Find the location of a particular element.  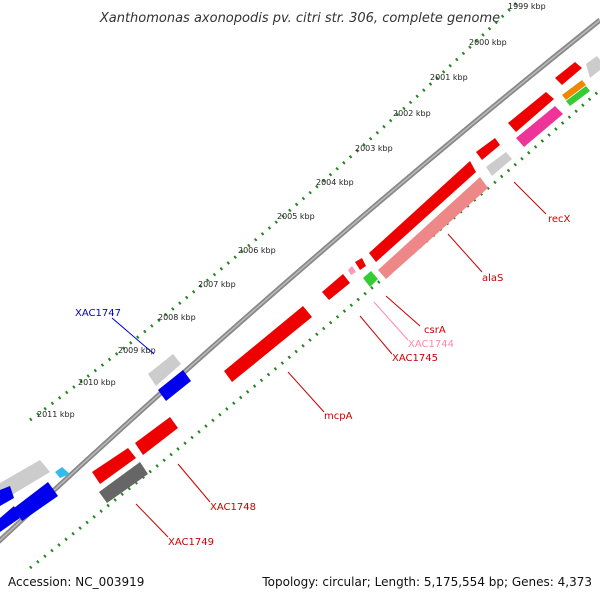

kbp-label: 2009 kbp is located at coordinates (137, 350).